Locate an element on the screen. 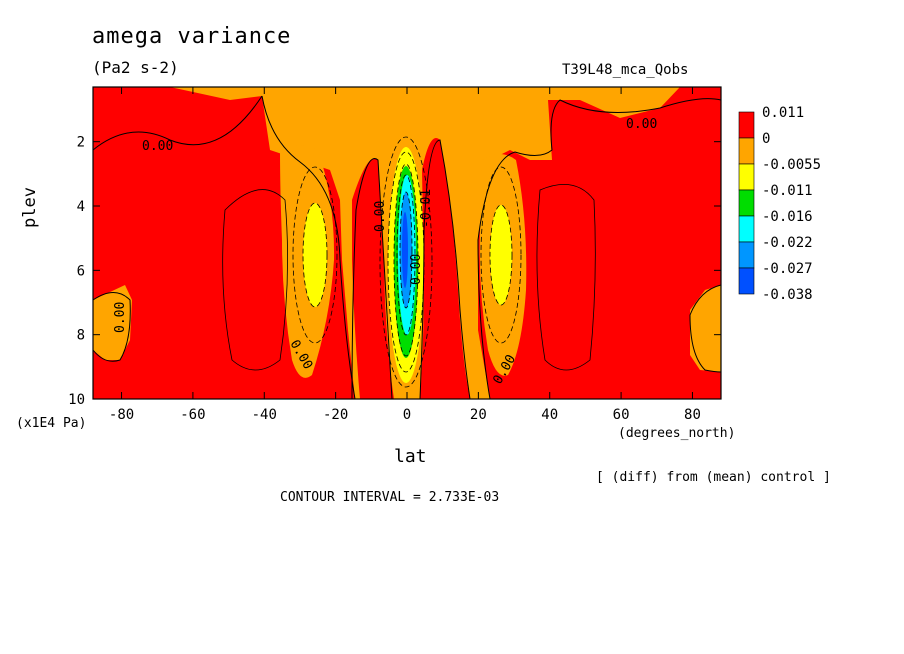  colorbar-label: 0 is located at coordinates (766, 139).